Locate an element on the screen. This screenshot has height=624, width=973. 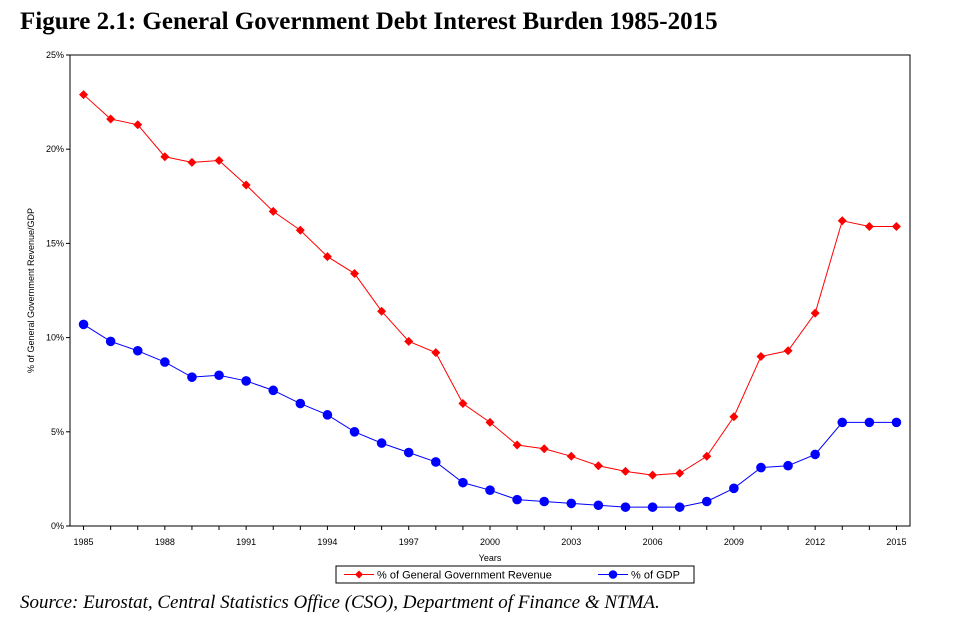
x-tick-label: 2000 is located at coordinates (490, 542).